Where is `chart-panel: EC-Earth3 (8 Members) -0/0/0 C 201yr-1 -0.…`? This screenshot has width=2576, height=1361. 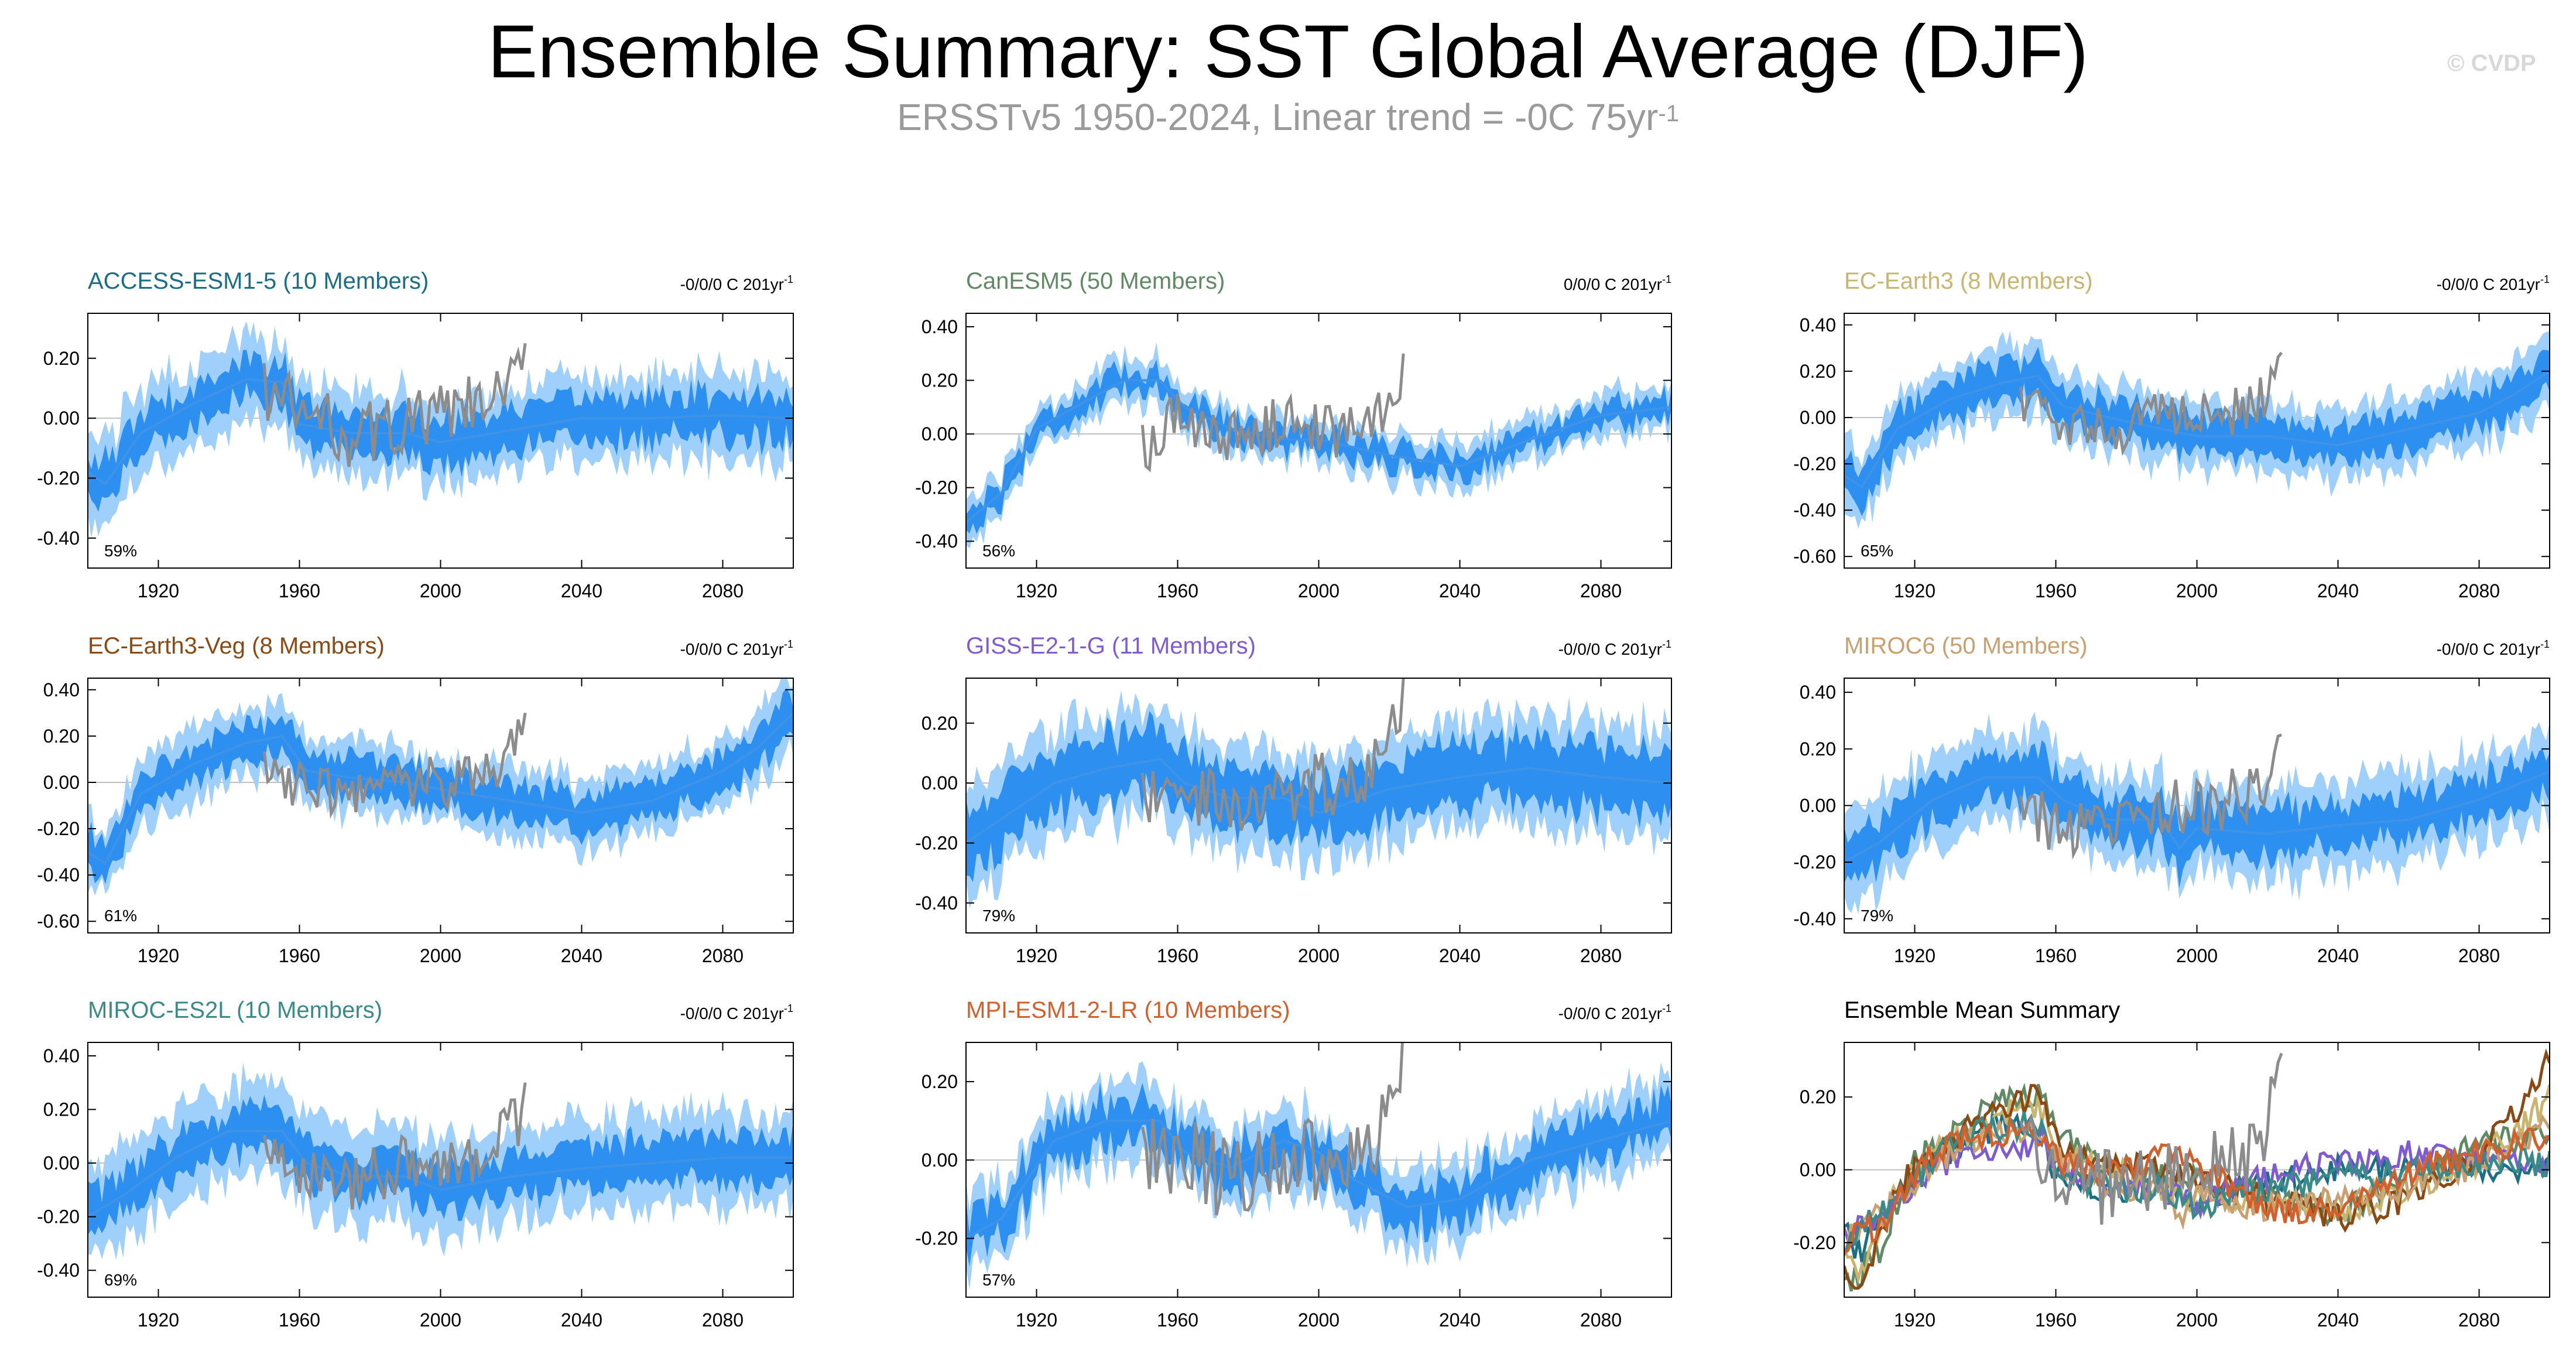
chart-panel: EC-Earth3 (8 Members) -0/0/0 C 201yr-1 -0.… is located at coordinates (2171, 435).